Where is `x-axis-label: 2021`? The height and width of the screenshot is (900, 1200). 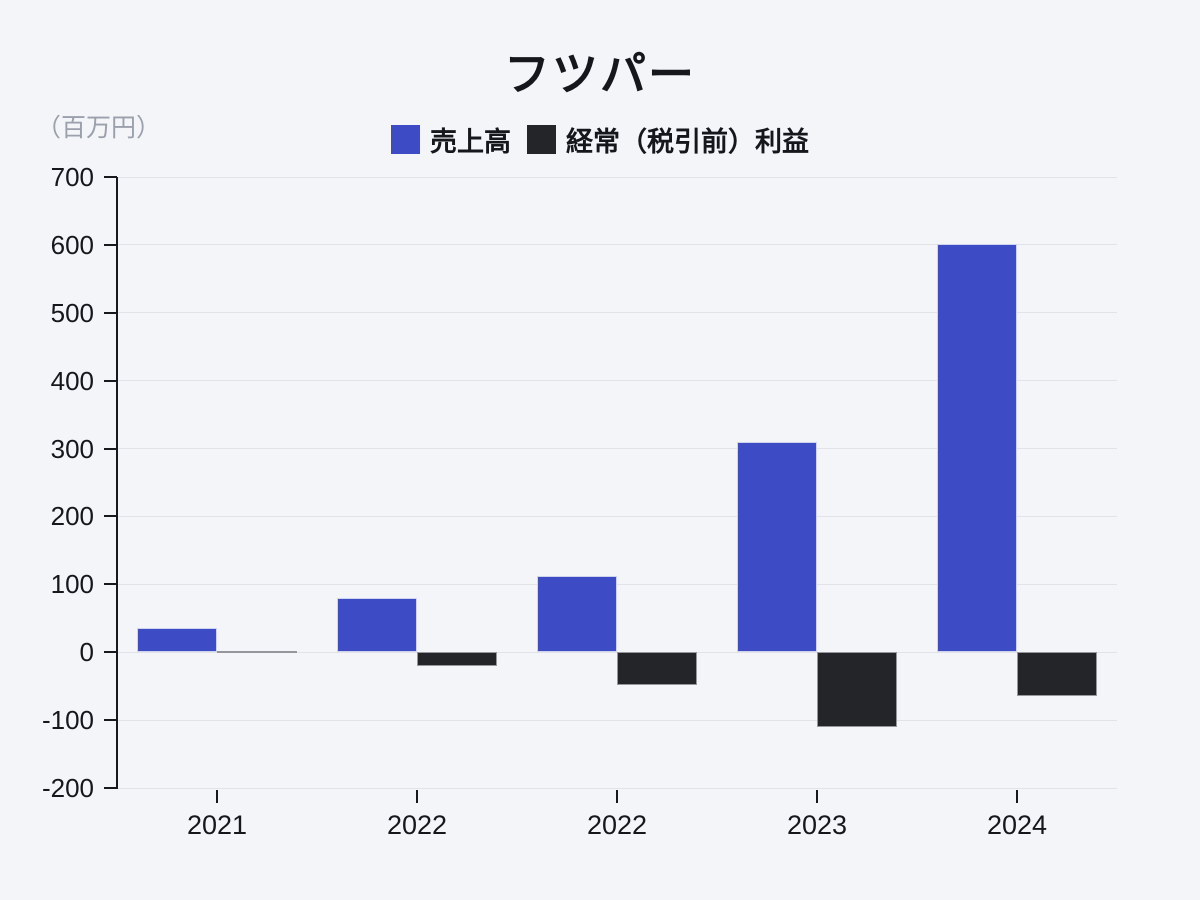 x-axis-label: 2021 is located at coordinates (217, 825).